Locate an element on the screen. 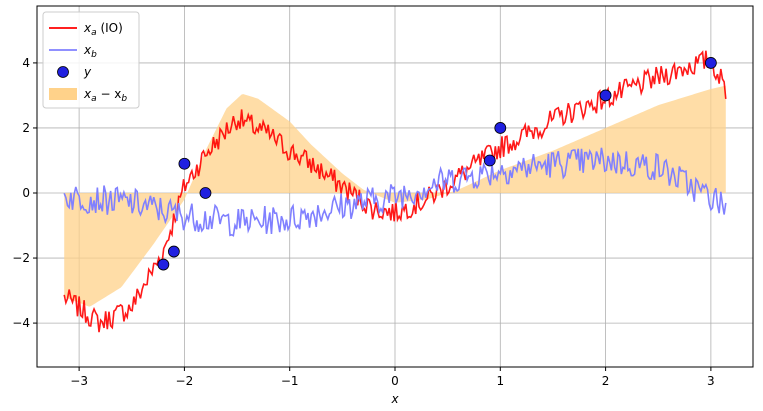  y-tick-label: −4 is located at coordinates (21, 323).